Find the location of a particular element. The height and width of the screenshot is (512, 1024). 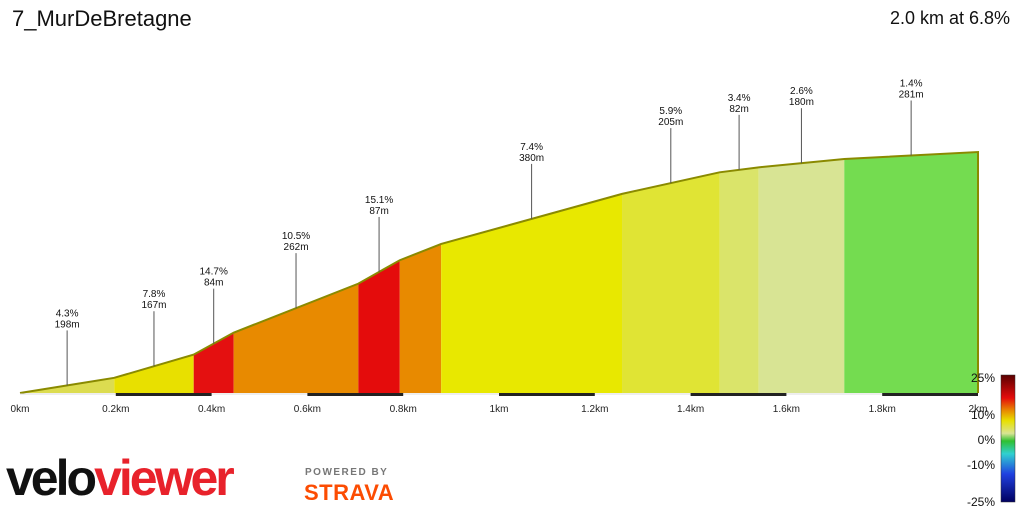

segment-length-label: 205m is located at coordinates (670, 122).